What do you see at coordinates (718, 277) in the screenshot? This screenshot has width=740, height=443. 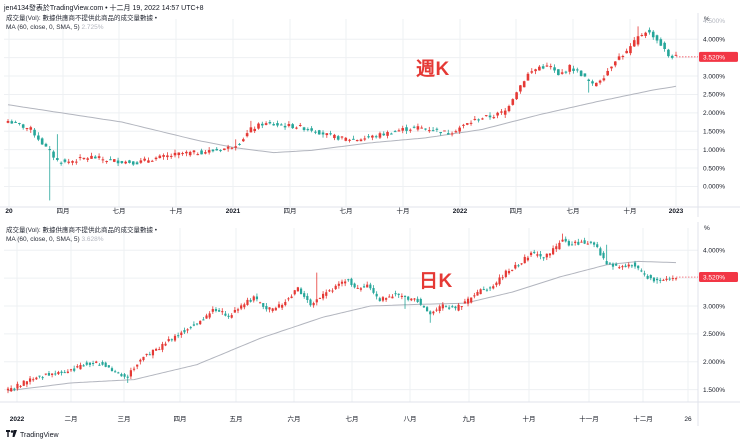 I see `last-price-badge` at bounding box center [718, 277].